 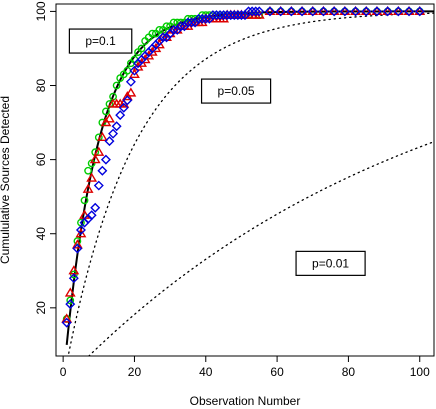 What do you see at coordinates (41, 308) in the screenshot?
I see `y-tick-label: 20` at bounding box center [41, 308].